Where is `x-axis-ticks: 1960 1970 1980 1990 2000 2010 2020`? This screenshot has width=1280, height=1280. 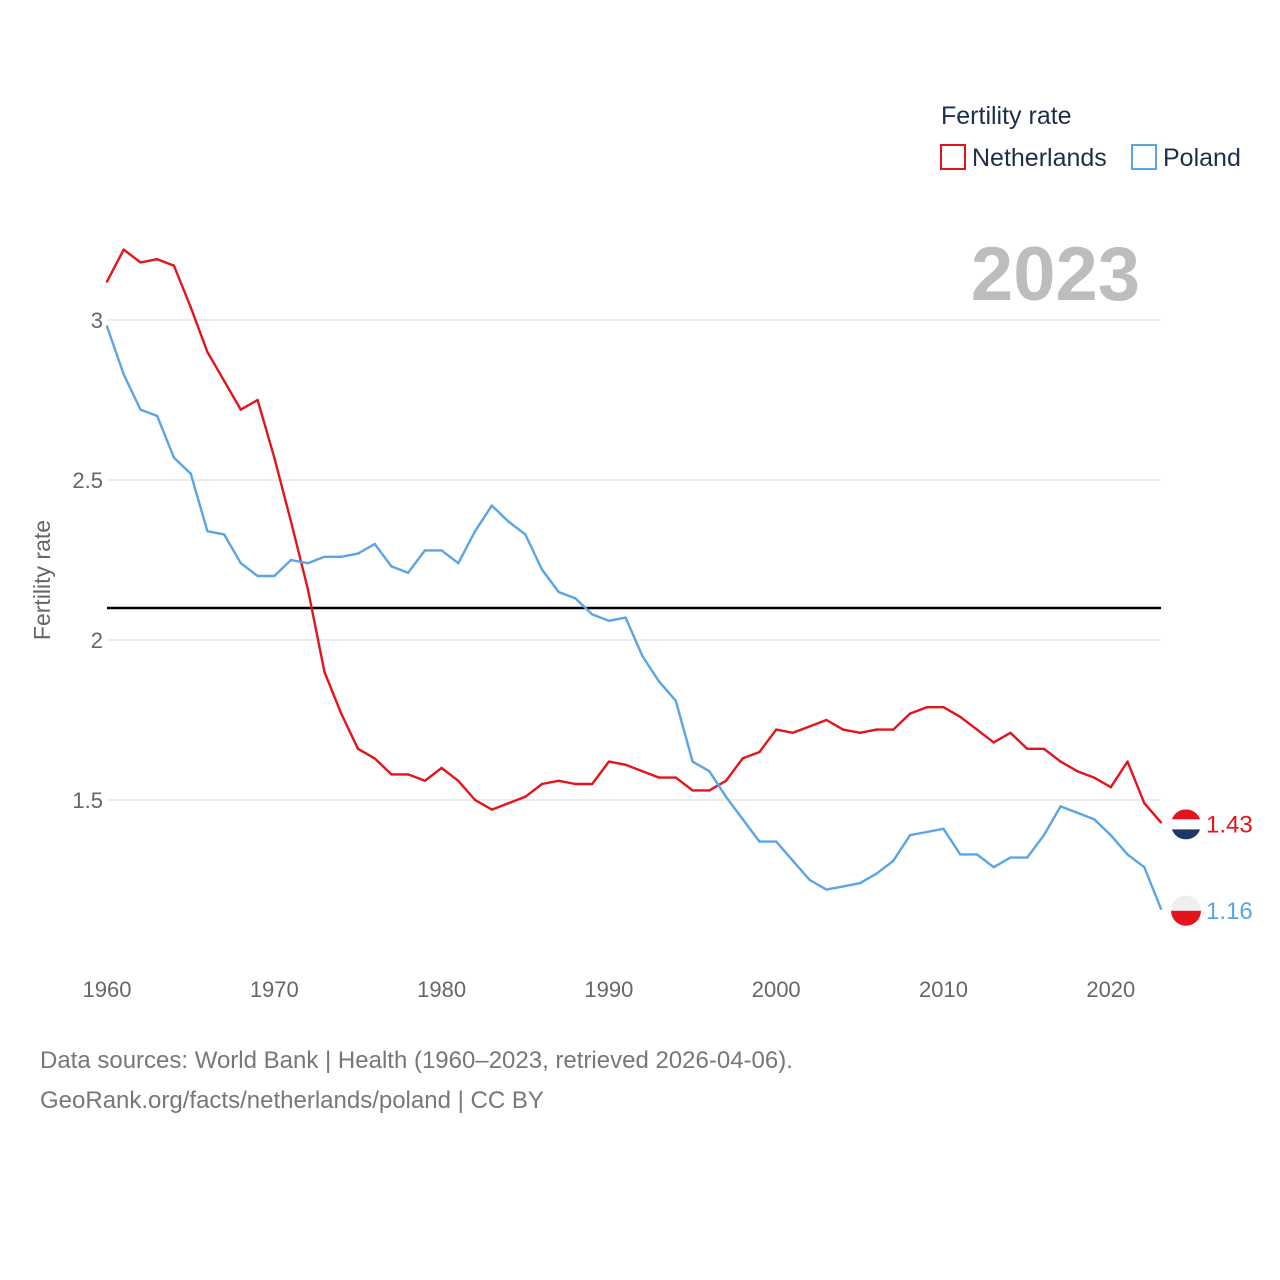 x-axis-ticks: 1960 1970 1980 1990 2000 2010 2020 is located at coordinates (609, 989).